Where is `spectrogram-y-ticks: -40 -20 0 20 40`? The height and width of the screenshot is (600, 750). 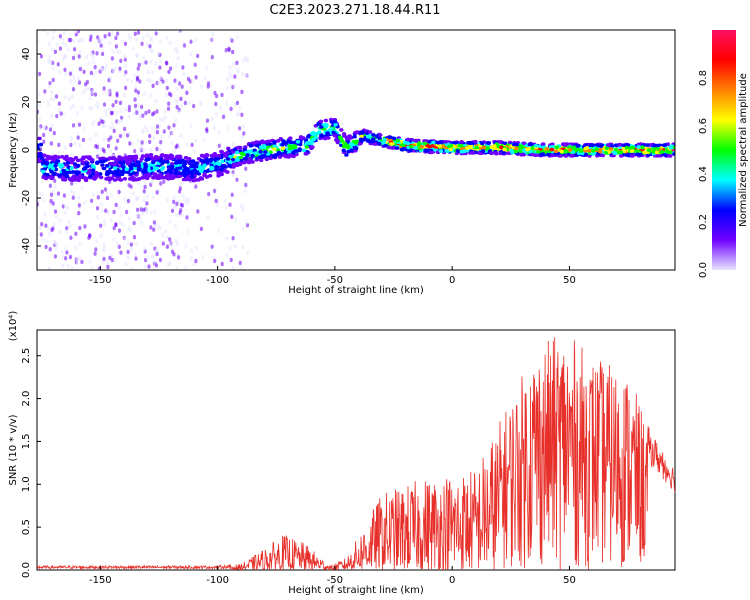
spectrogram-y-ticks: -40 -20 0 20 40 is located at coordinates (31, 151).